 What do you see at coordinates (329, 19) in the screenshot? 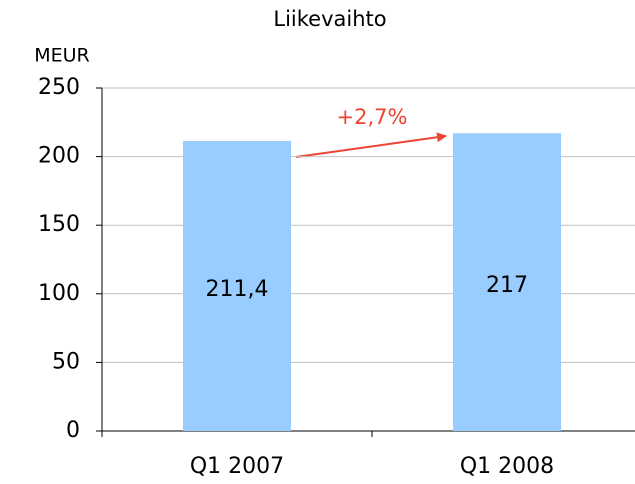
I see `chart-title: Liikevaihto` at bounding box center [329, 19].